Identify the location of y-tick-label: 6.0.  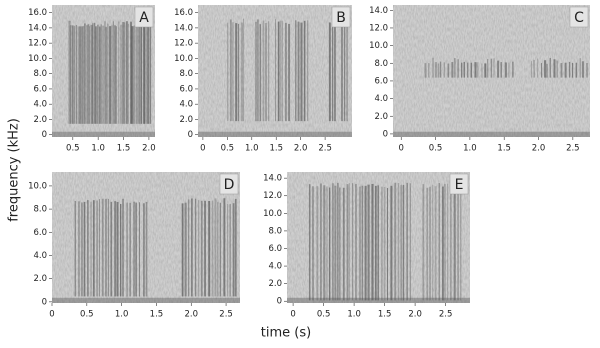
(275, 249).